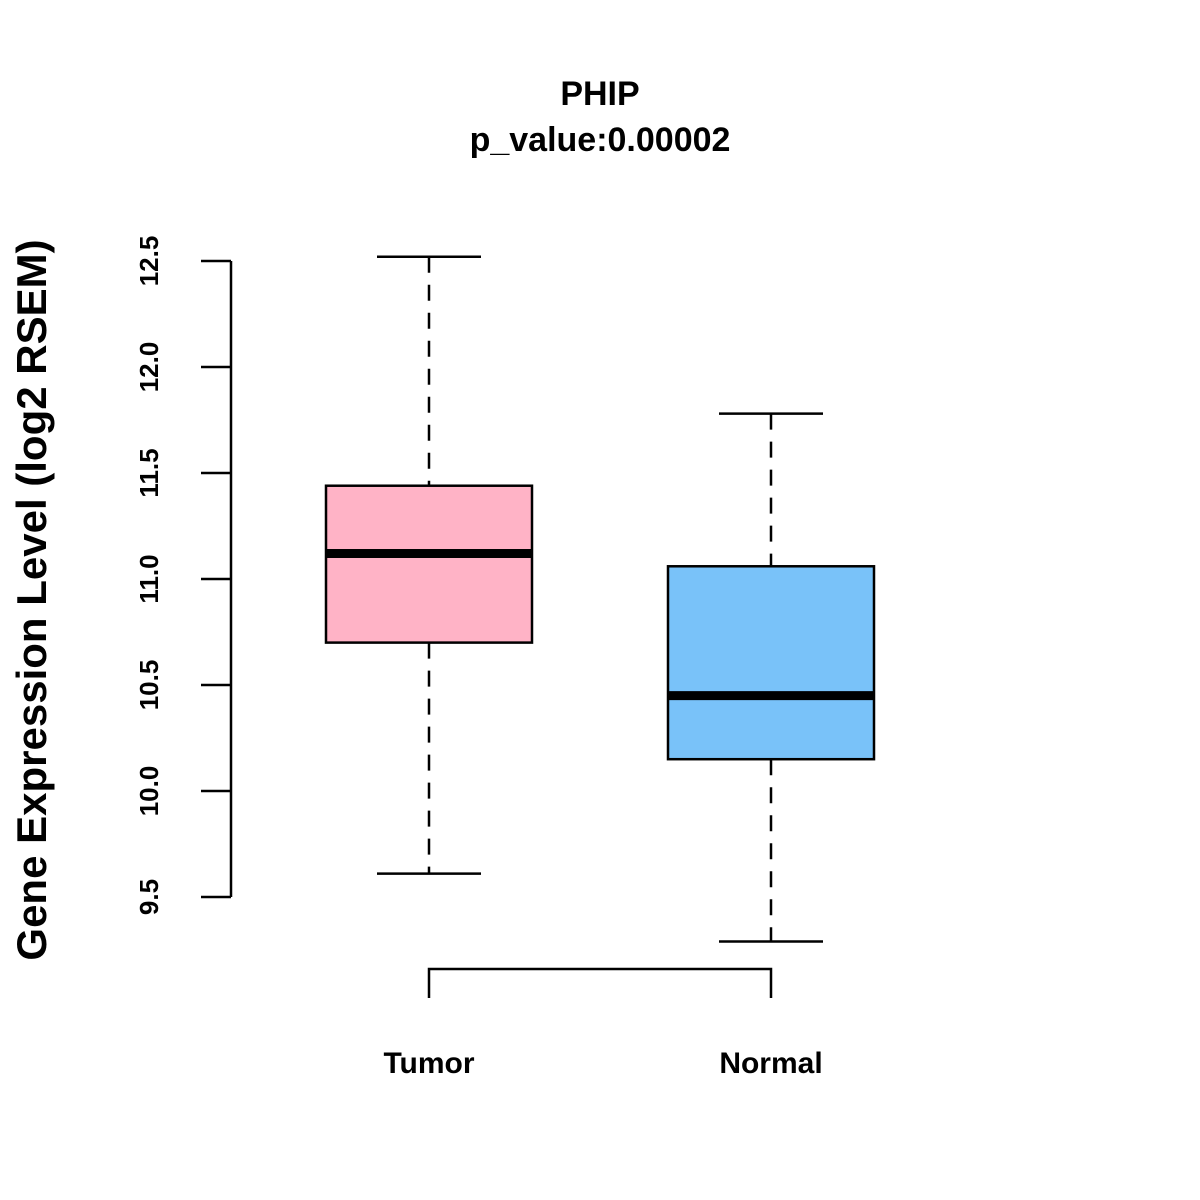  What do you see at coordinates (149, 472) in the screenshot?
I see `y-tick-label: 11.5` at bounding box center [149, 472].